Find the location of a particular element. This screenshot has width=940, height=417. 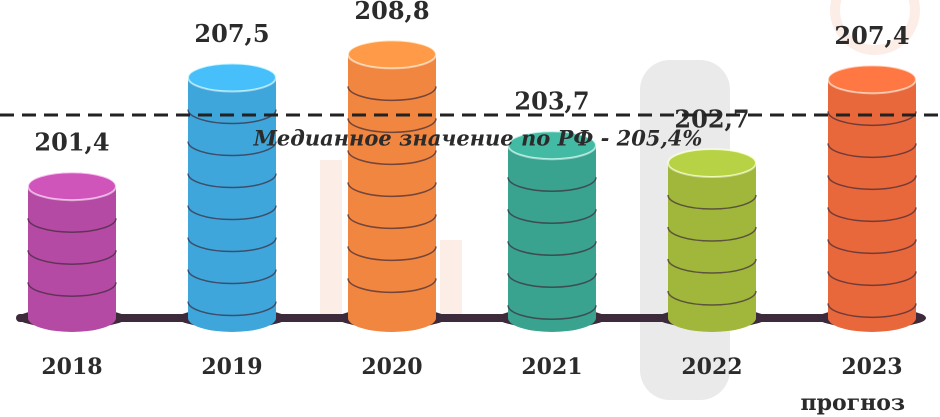

value-label: 203,7 is located at coordinates (551, 101).